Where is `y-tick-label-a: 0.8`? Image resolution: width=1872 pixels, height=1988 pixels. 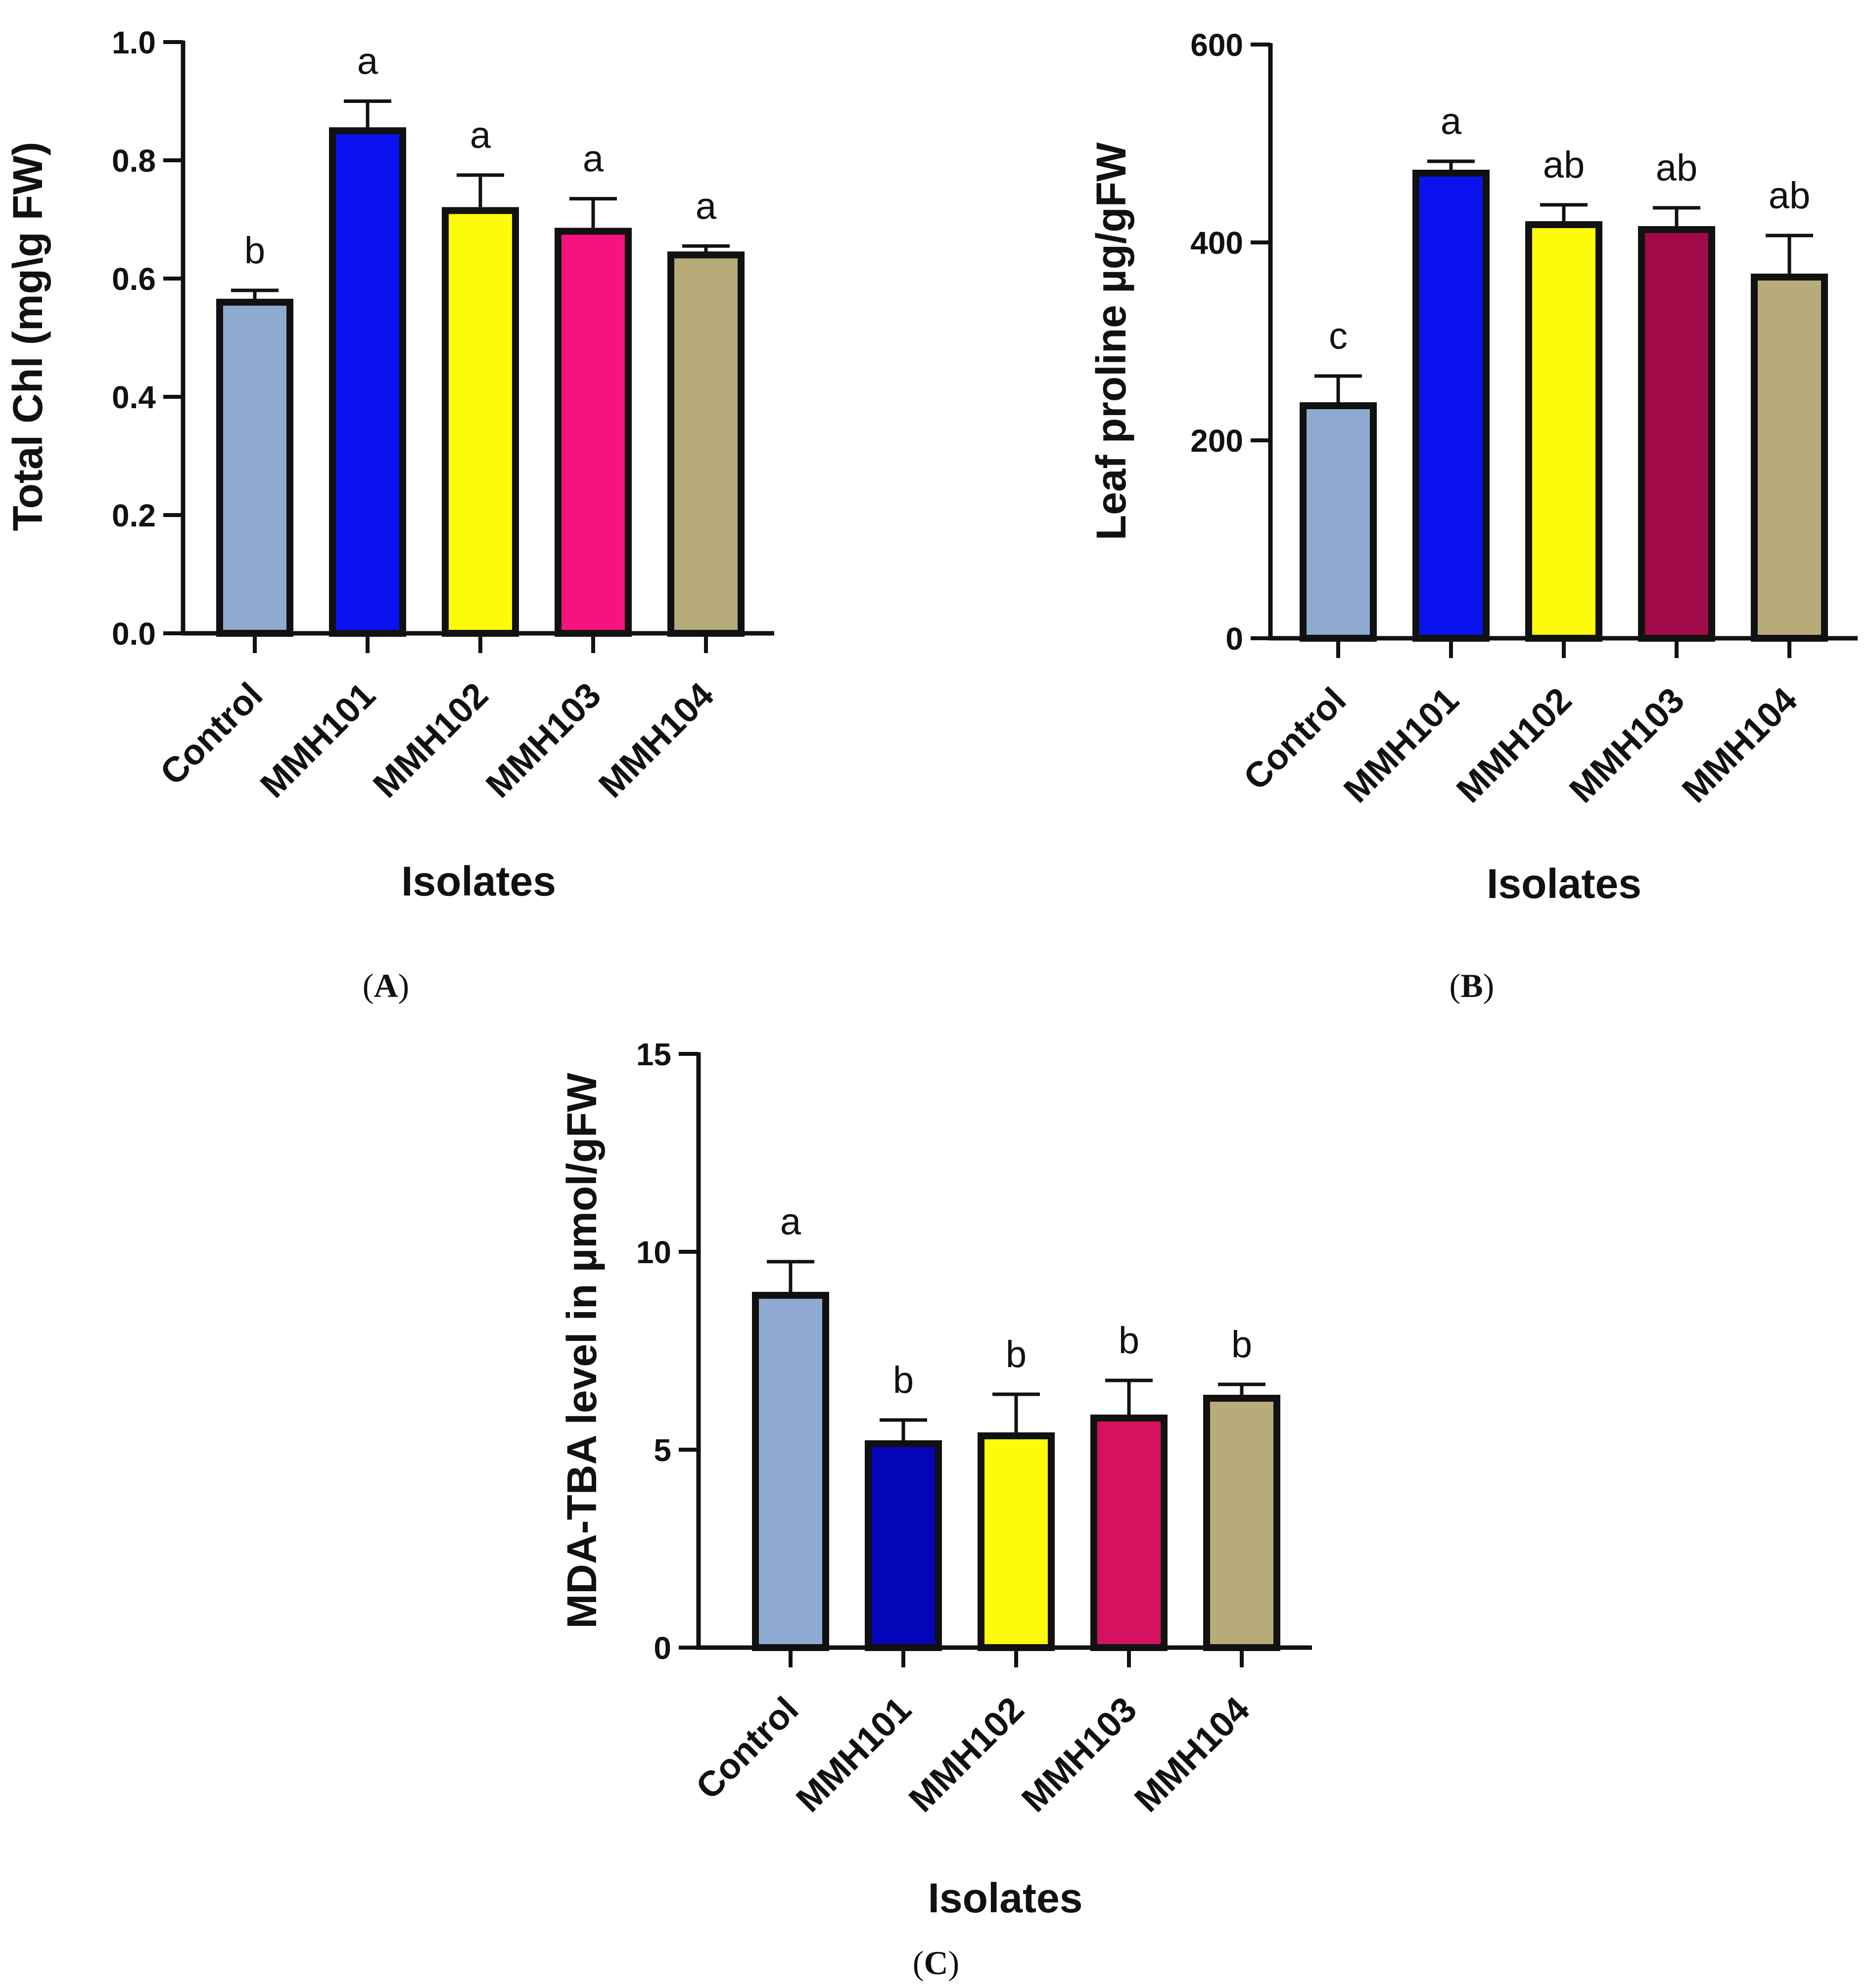
y-tick-label-a: 0.8 is located at coordinates (134, 161).